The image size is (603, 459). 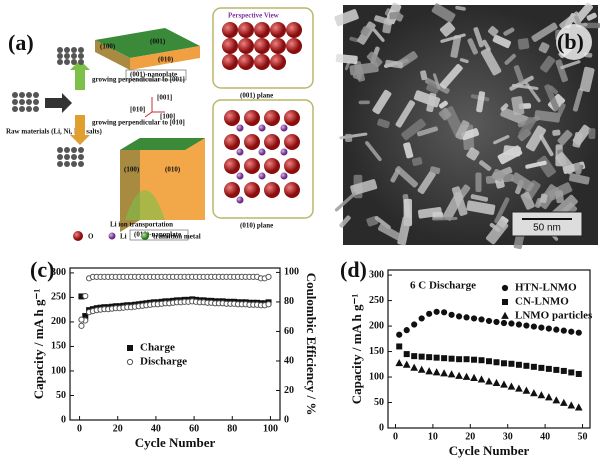 I want to click on y-tick-label: 200, so click(x=376, y=325).